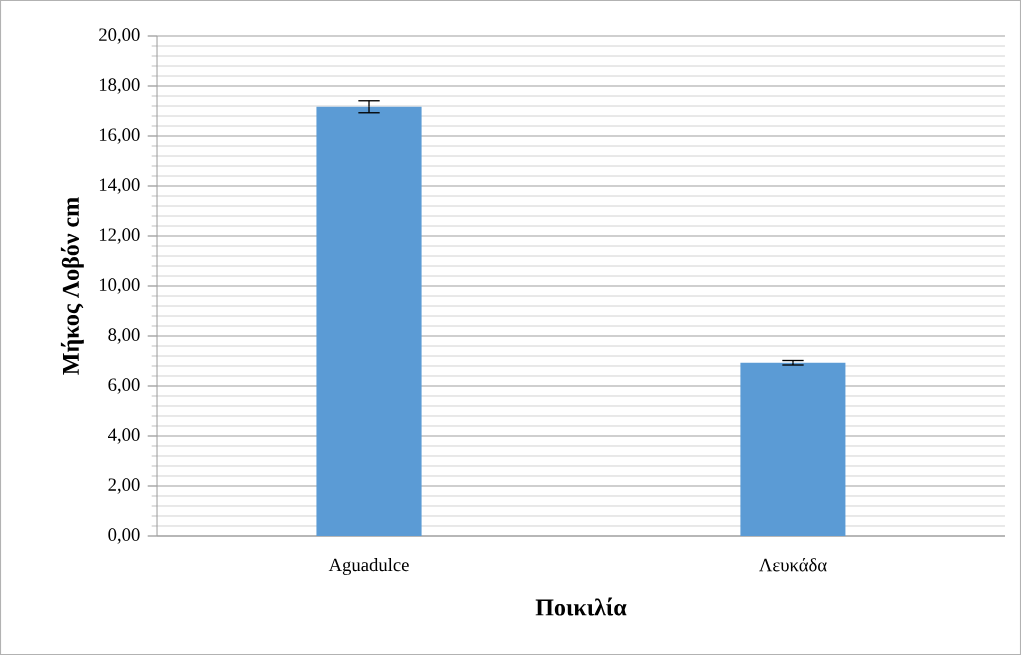 The width and height of the screenshot is (1021, 655). I want to click on y-tick-label: 18,00, so click(119, 86).